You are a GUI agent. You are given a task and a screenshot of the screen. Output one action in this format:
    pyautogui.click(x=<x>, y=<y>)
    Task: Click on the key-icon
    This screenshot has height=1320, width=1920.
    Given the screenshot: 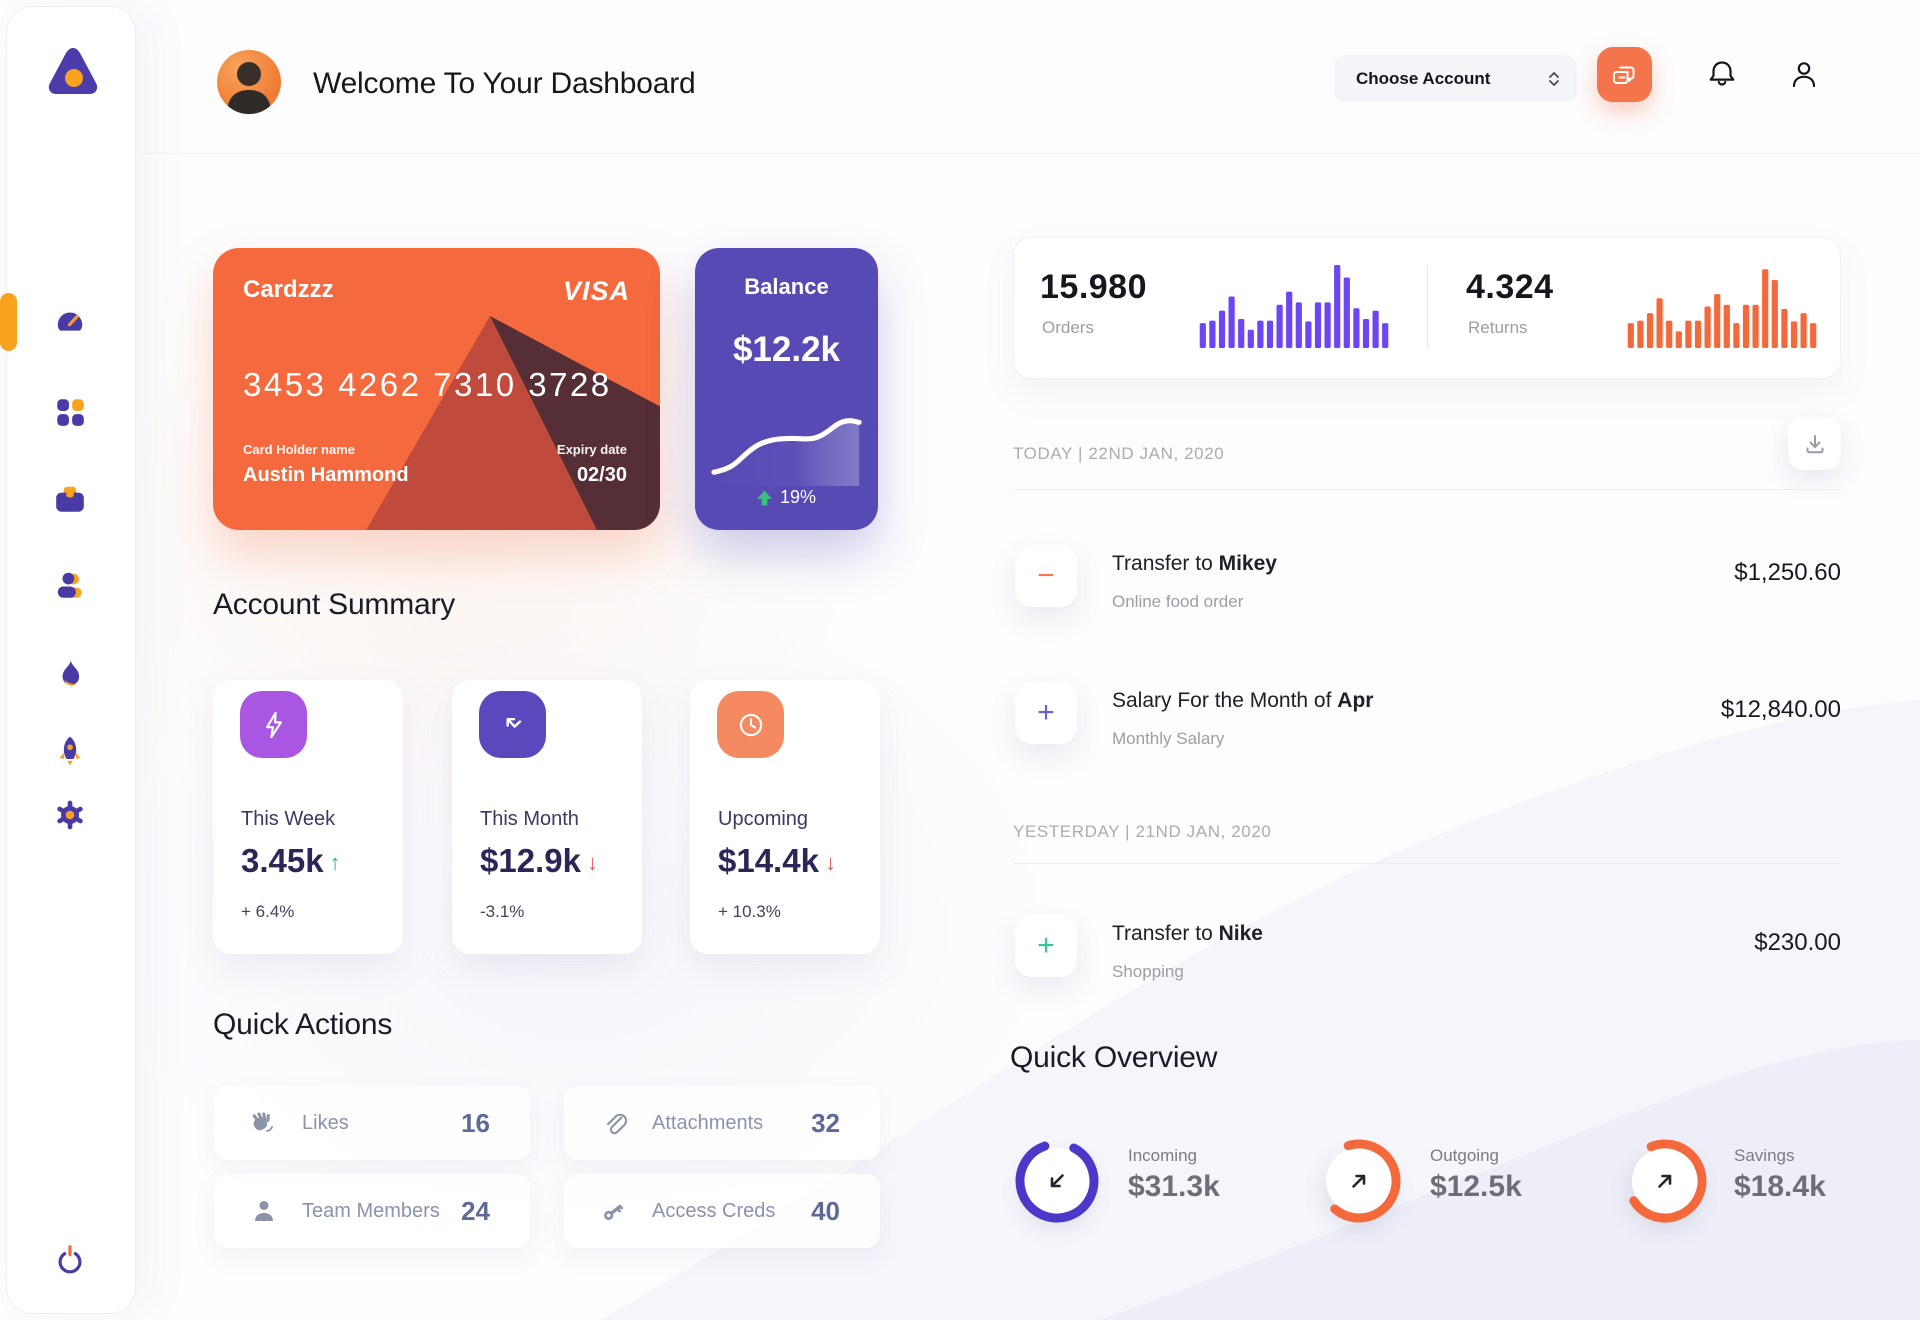 What is the action you would take?
    pyautogui.click(x=614, y=1211)
    